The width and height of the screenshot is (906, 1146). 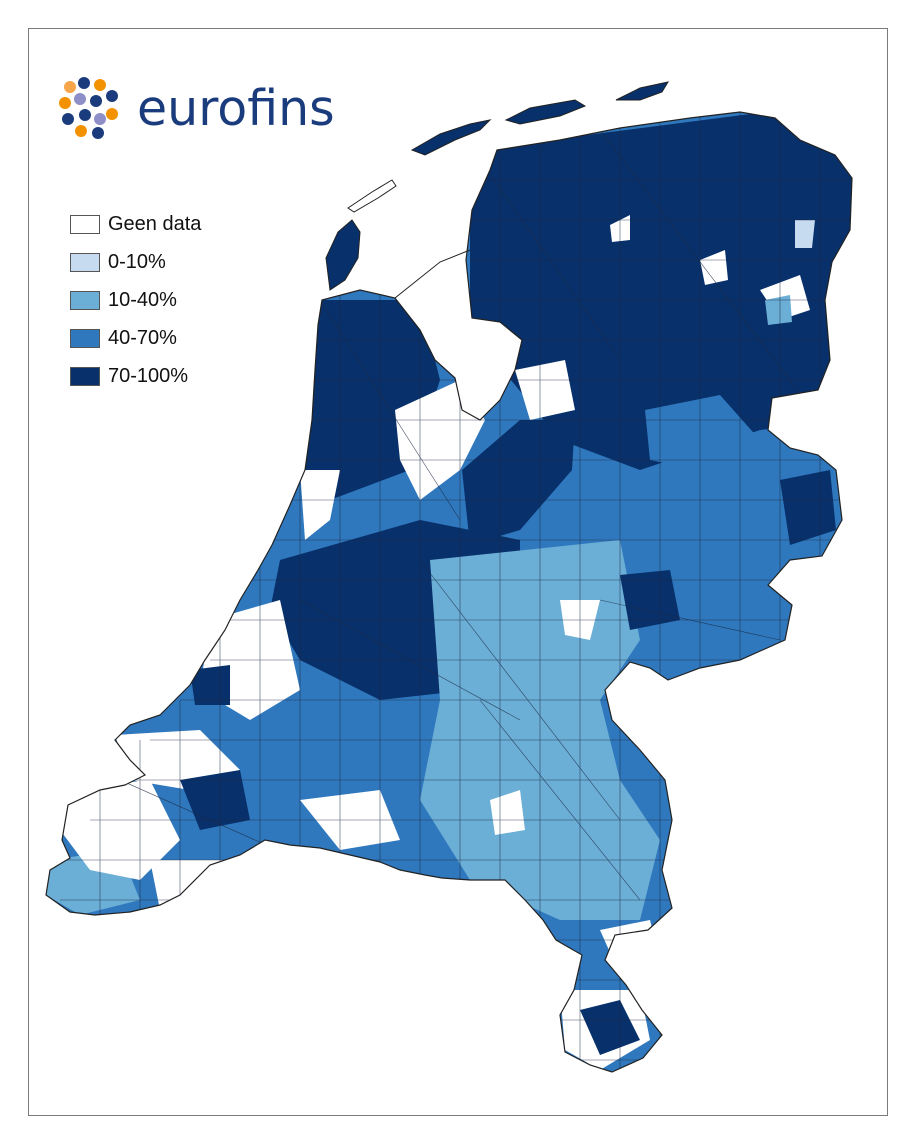 I want to click on eurofins-logo: eurofins, so click(x=217, y=109).